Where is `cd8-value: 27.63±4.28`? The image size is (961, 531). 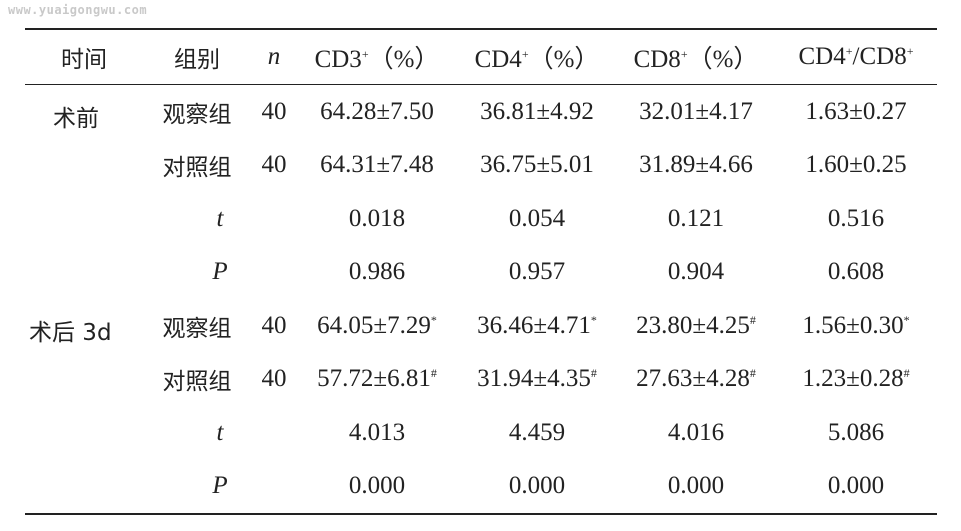
cd8-value: 27.63±4.28 is located at coordinates (693, 379).